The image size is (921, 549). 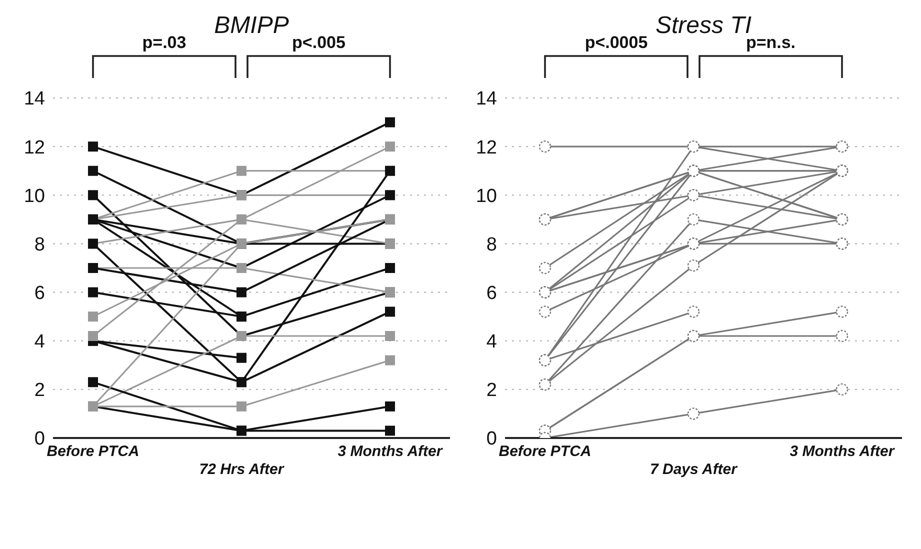 I want to click on text: p=.03, so click(x=164, y=42).